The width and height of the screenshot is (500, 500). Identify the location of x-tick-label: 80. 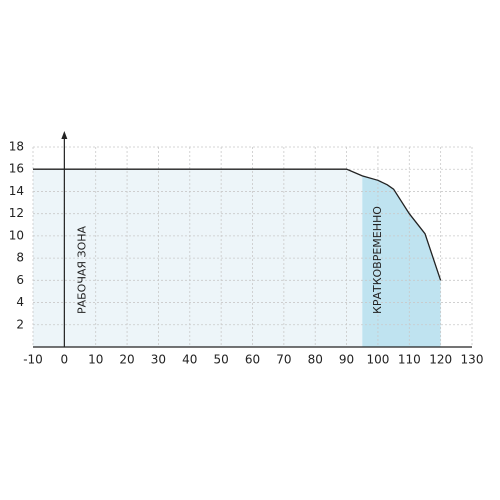
(315, 360).